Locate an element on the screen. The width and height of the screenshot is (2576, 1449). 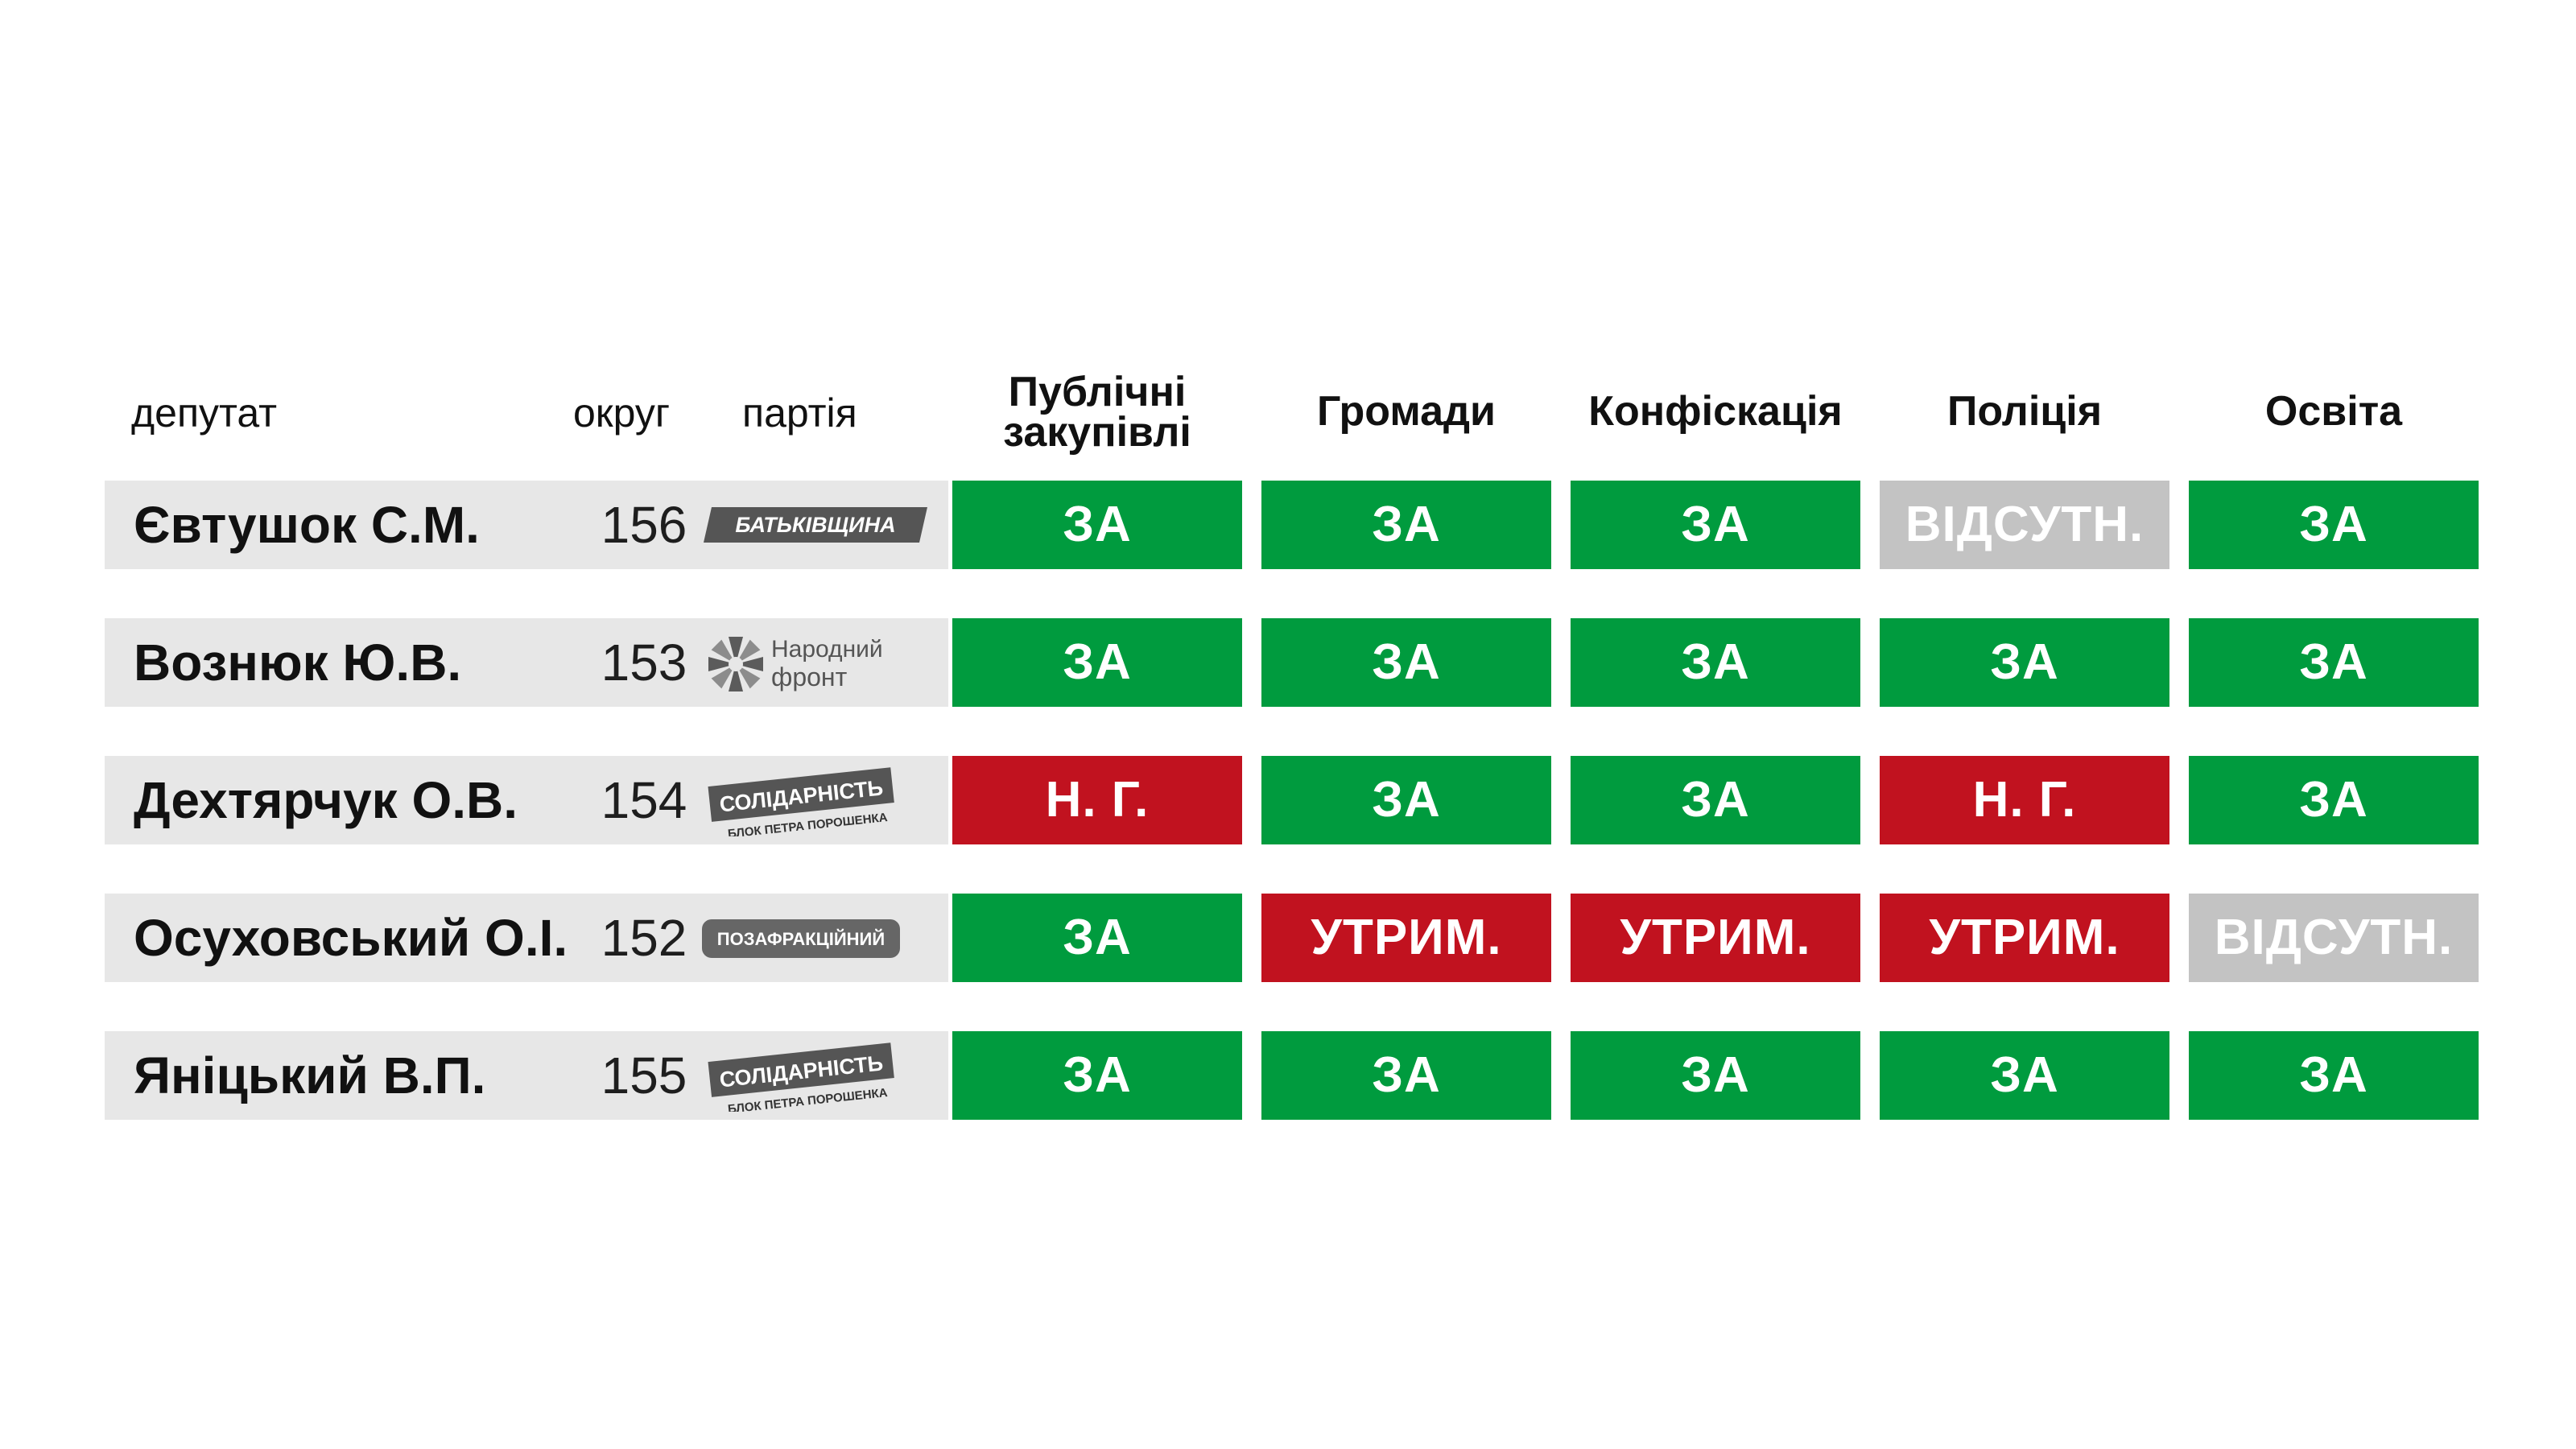
deputy-name: Осуховський О.І. is located at coordinates (351, 938).